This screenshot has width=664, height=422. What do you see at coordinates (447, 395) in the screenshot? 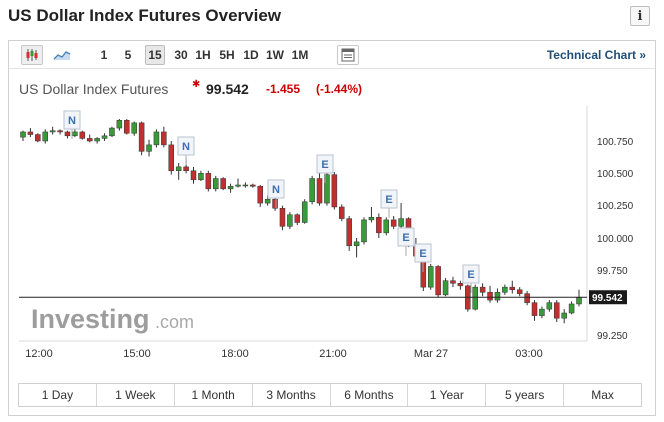
I see `range-button: 1 Year` at bounding box center [447, 395].